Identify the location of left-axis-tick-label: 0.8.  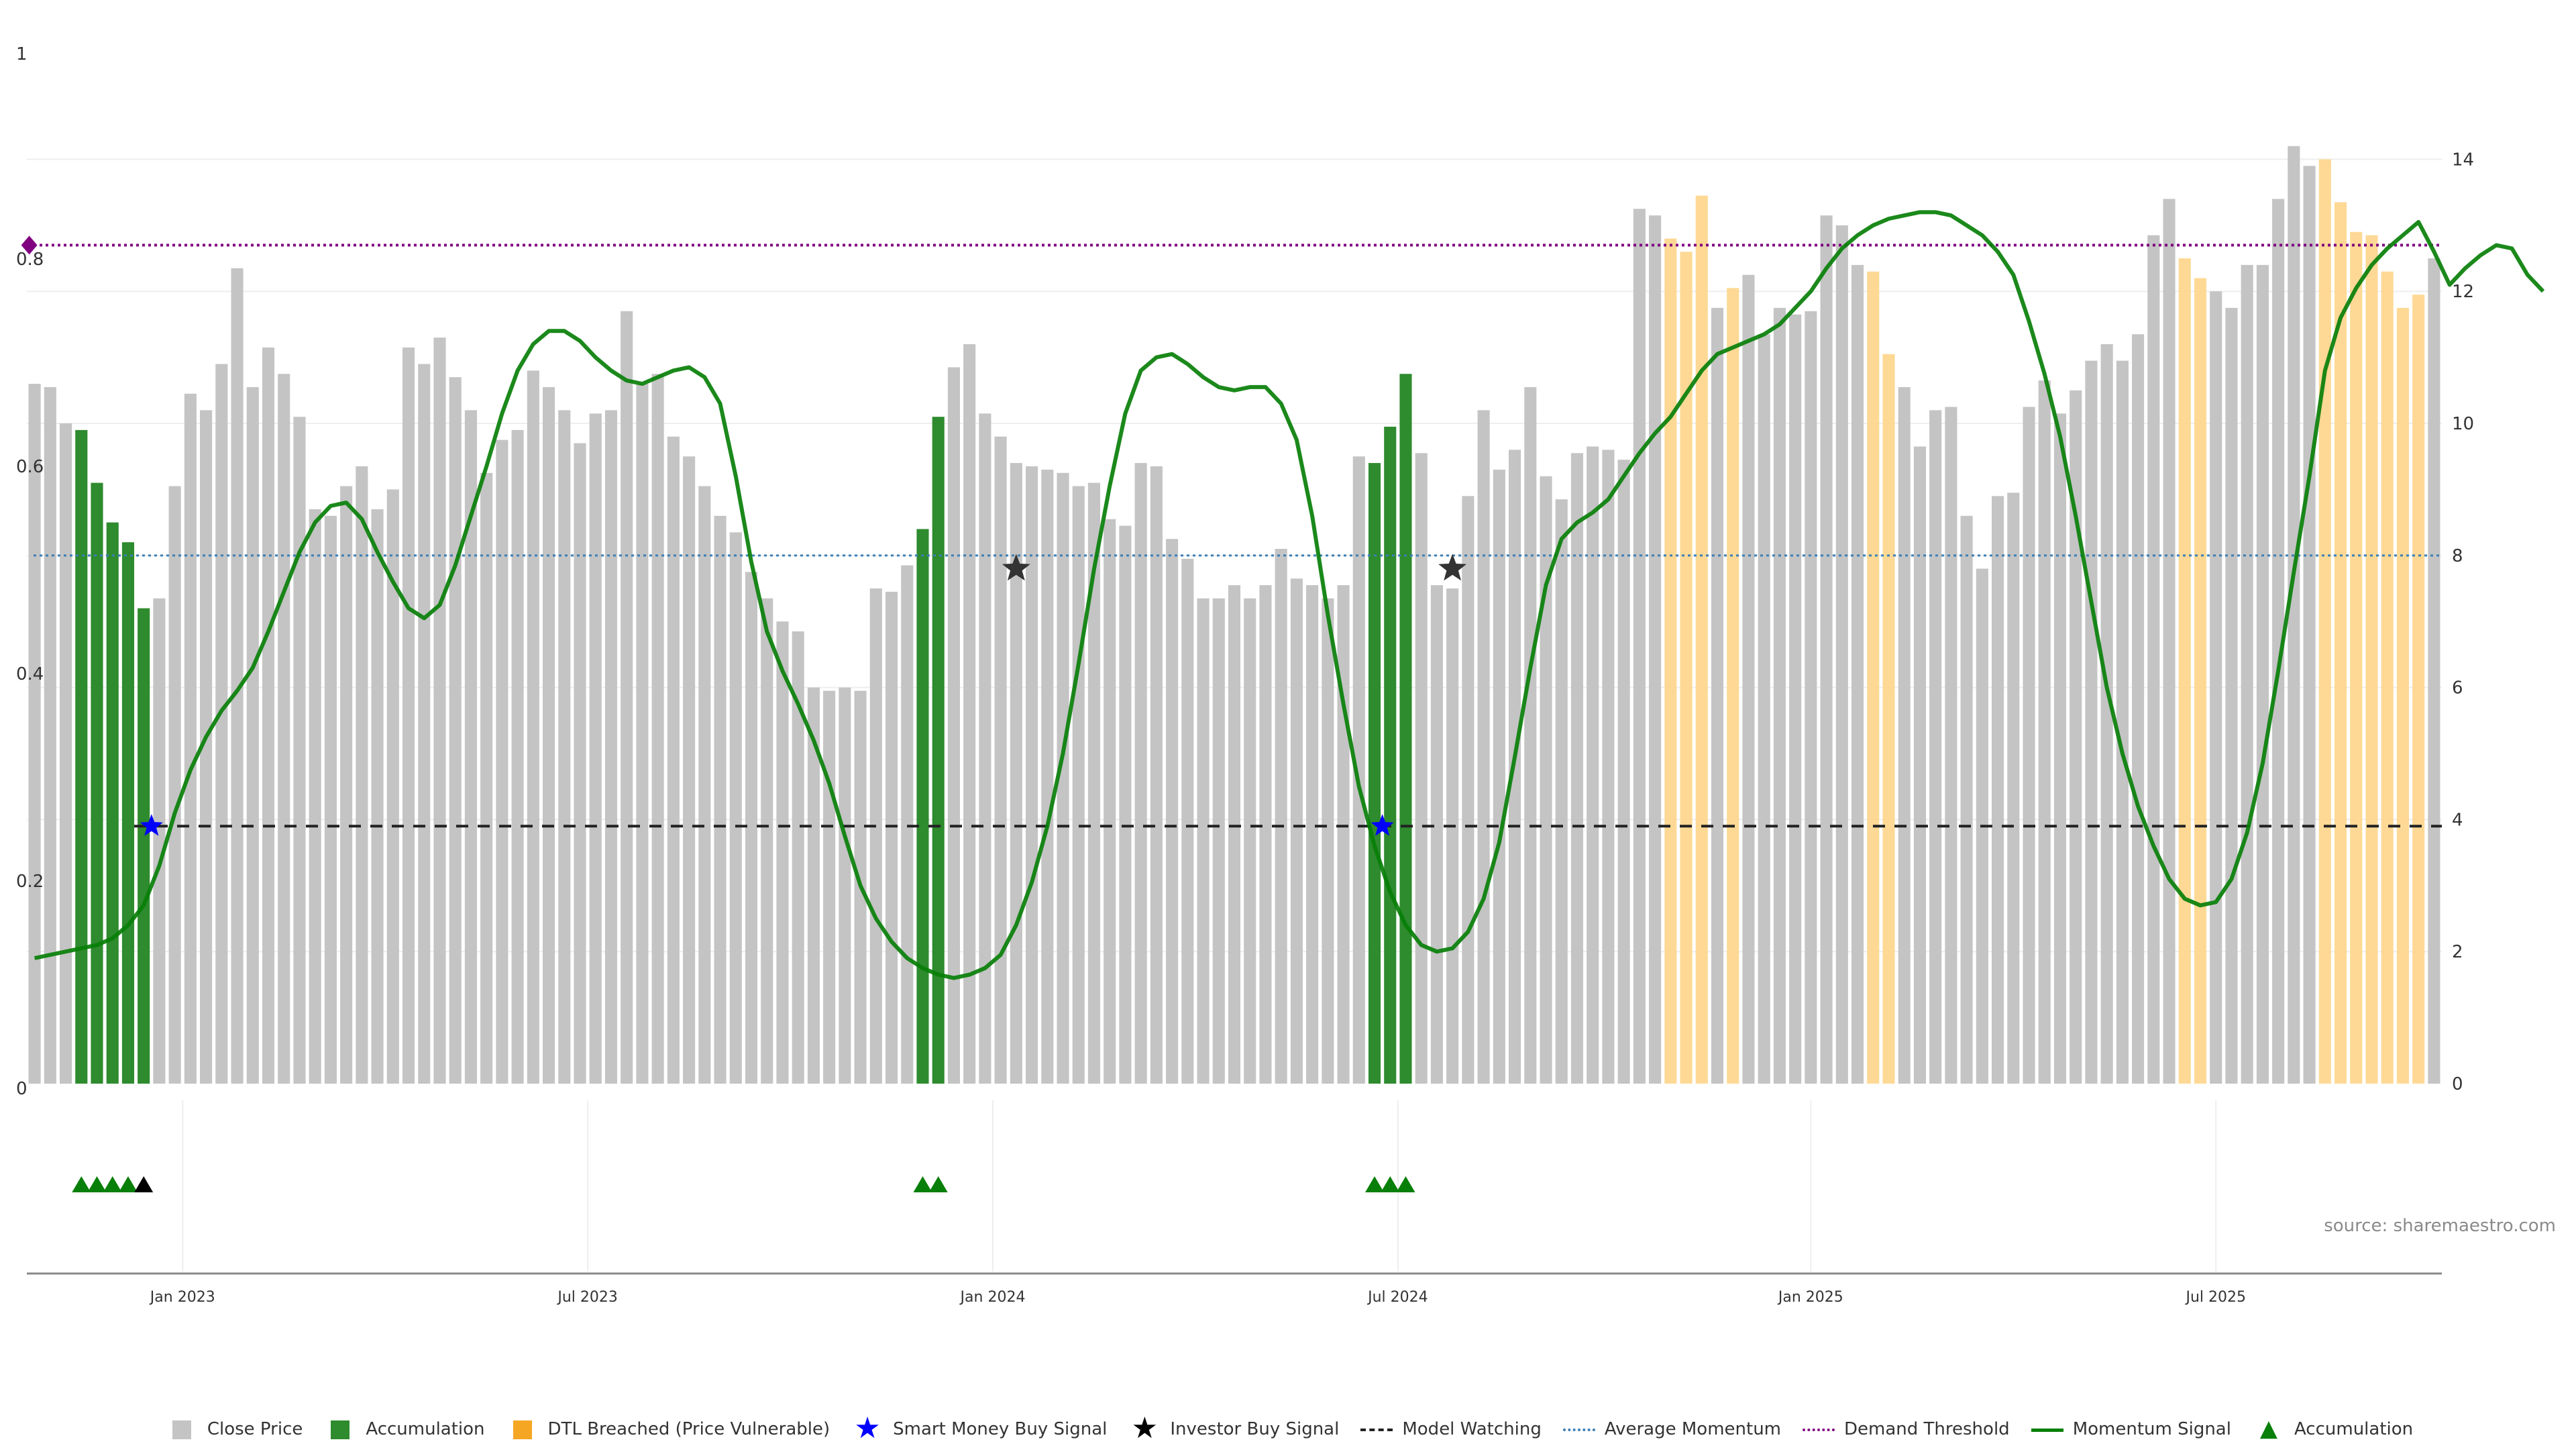
(30, 260).